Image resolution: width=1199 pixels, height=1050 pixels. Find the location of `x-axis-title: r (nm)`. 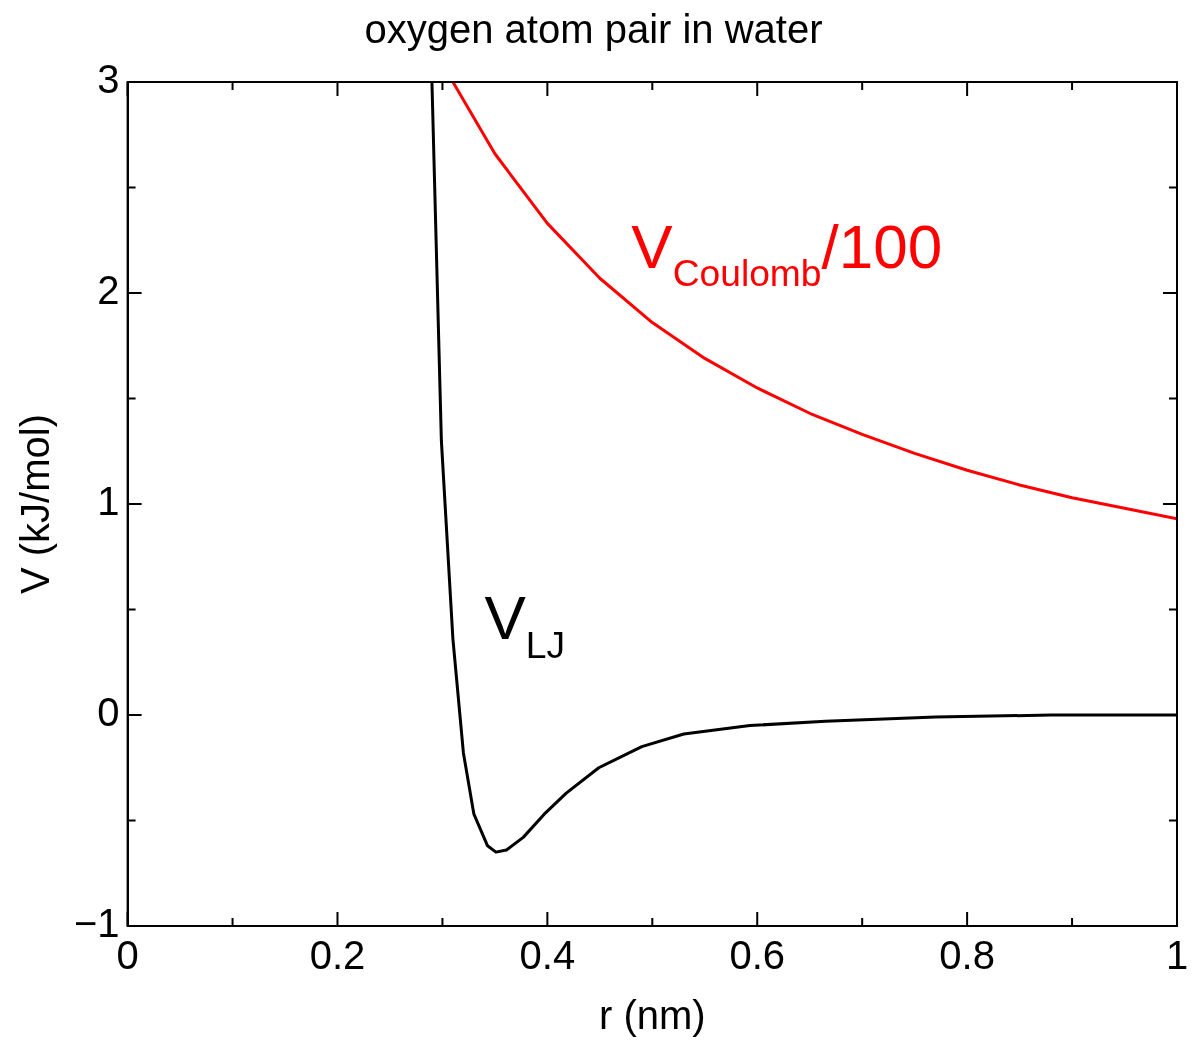

x-axis-title: r (nm) is located at coordinates (652, 1015).